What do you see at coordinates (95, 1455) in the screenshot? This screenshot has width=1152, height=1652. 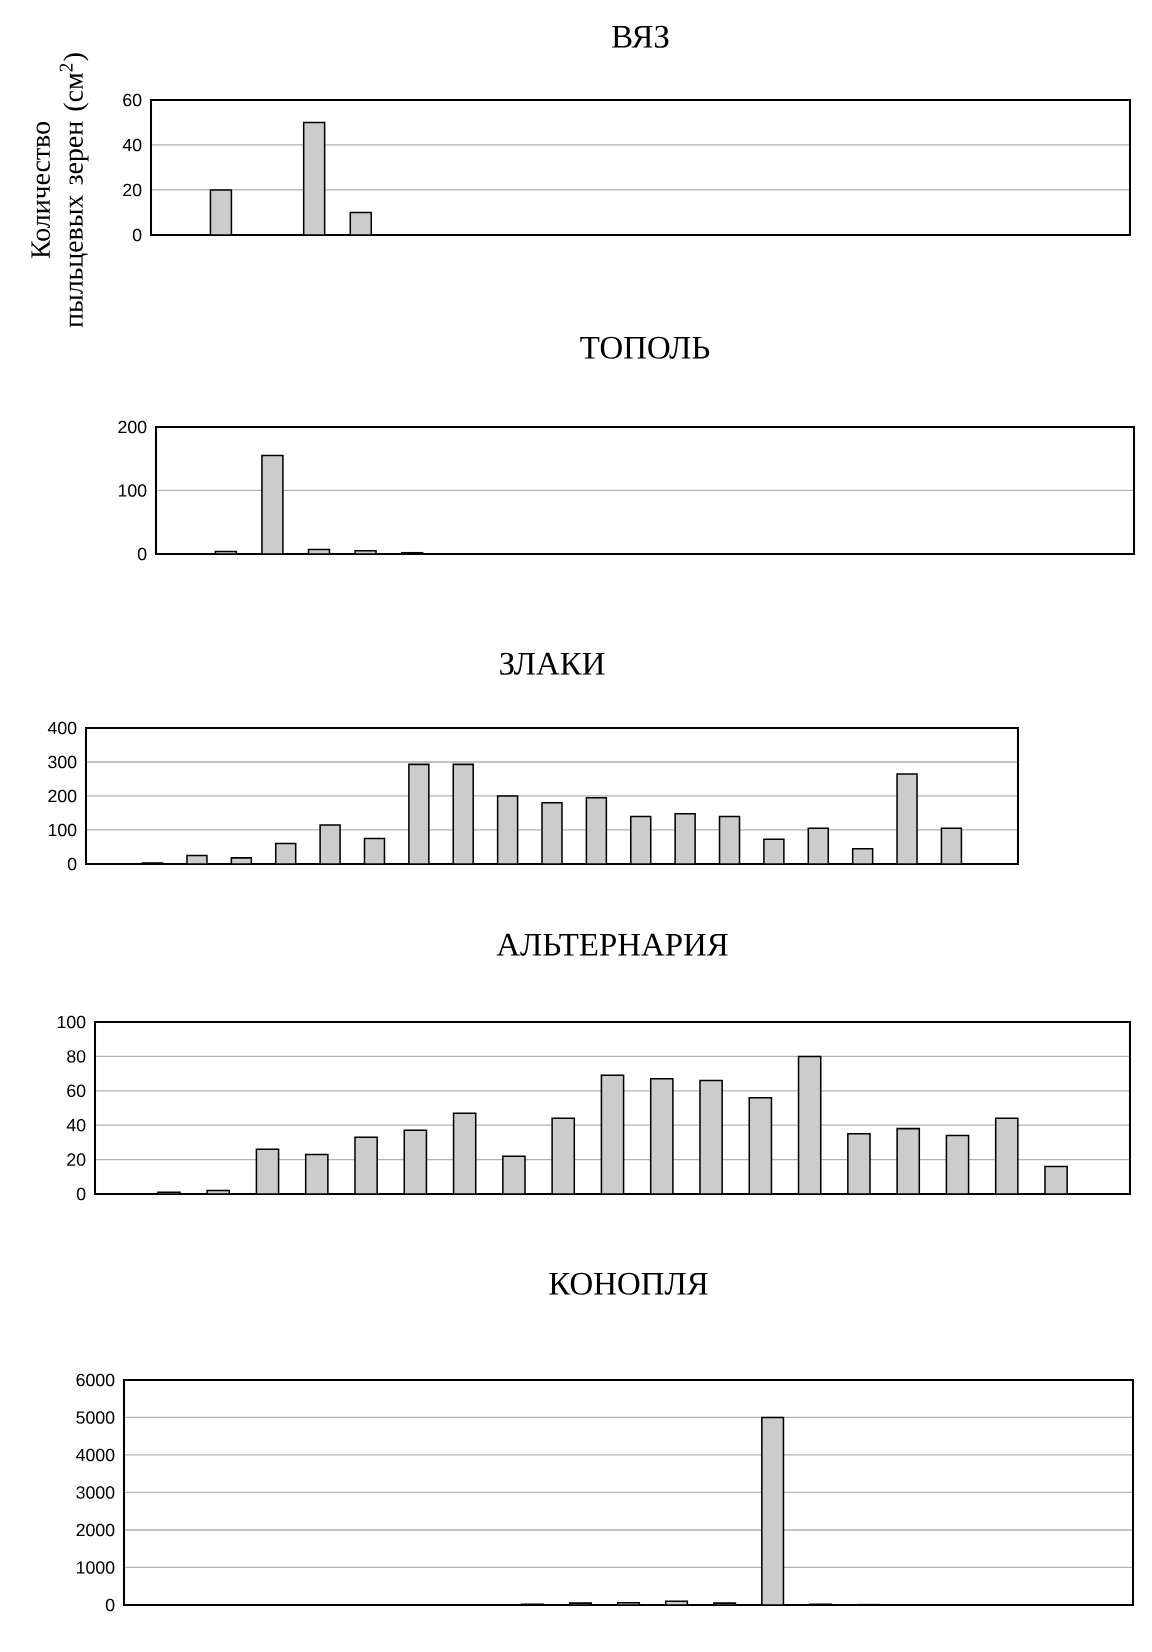 I see `y-tick-label: 4000` at bounding box center [95, 1455].